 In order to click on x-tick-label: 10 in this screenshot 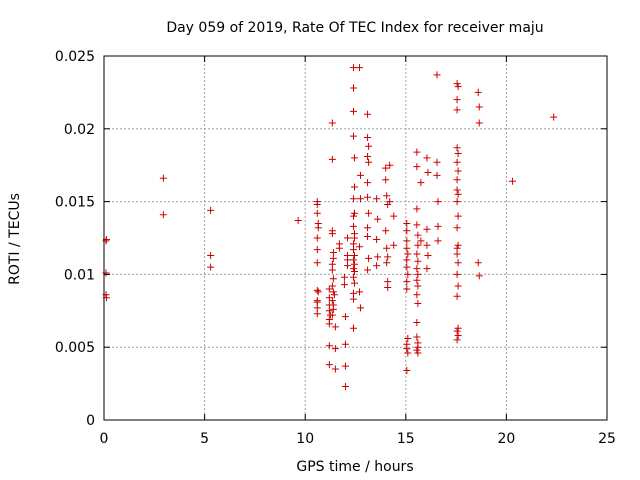, I will do `click(305, 439)`.